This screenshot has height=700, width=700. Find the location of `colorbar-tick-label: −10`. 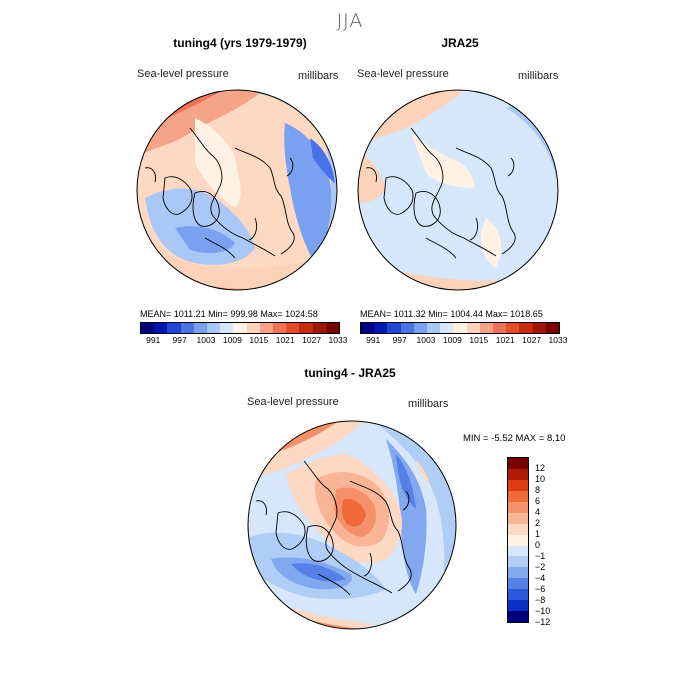

colorbar-tick-label: −10 is located at coordinates (543, 610).